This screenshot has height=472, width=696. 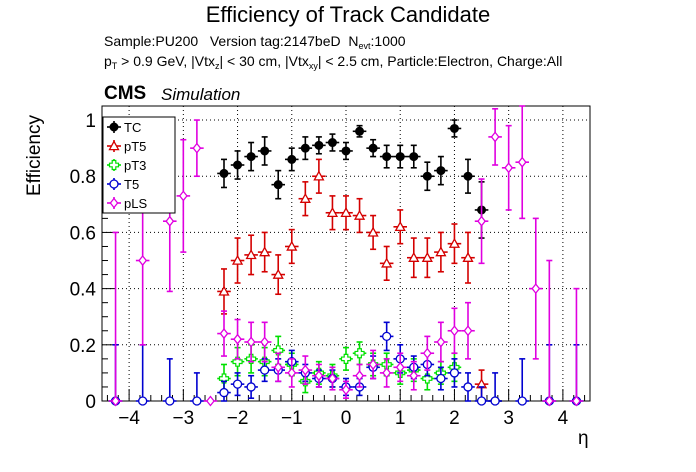 What do you see at coordinates (364, 46) in the screenshot?
I see `nevt-subscript: evt` at bounding box center [364, 46].